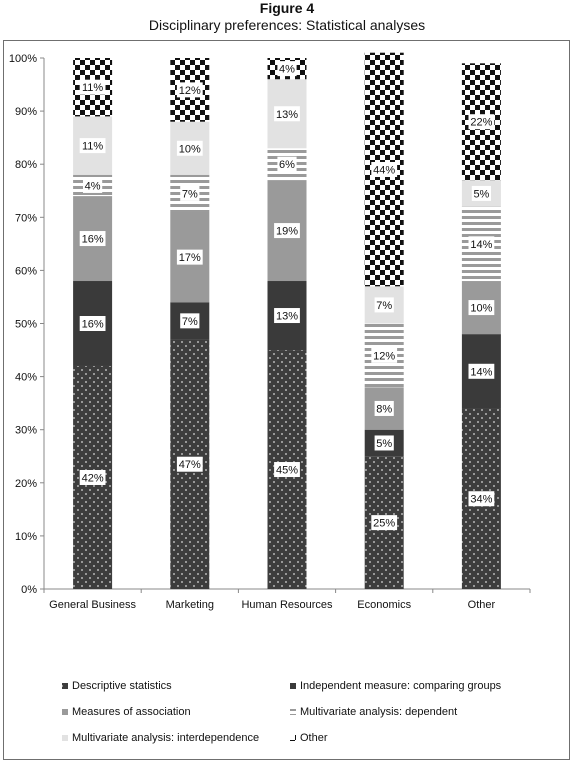 The height and width of the screenshot is (763, 574). I want to click on data-label: 45%, so click(287, 471).